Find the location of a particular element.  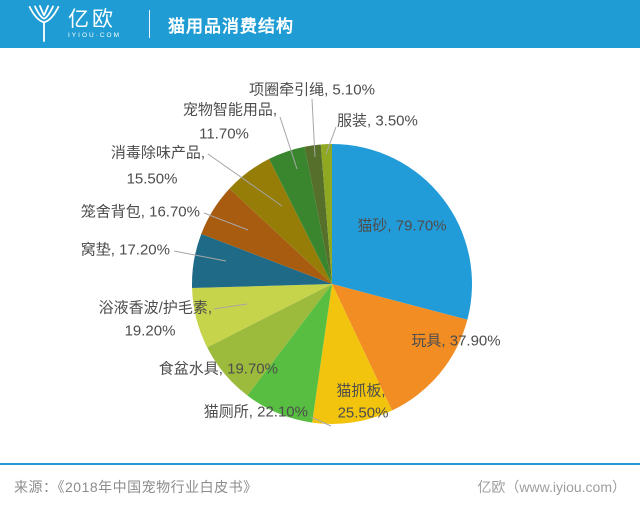

logo-text-block: 亿欧 IYIOU·COM is located at coordinates (95, 23).